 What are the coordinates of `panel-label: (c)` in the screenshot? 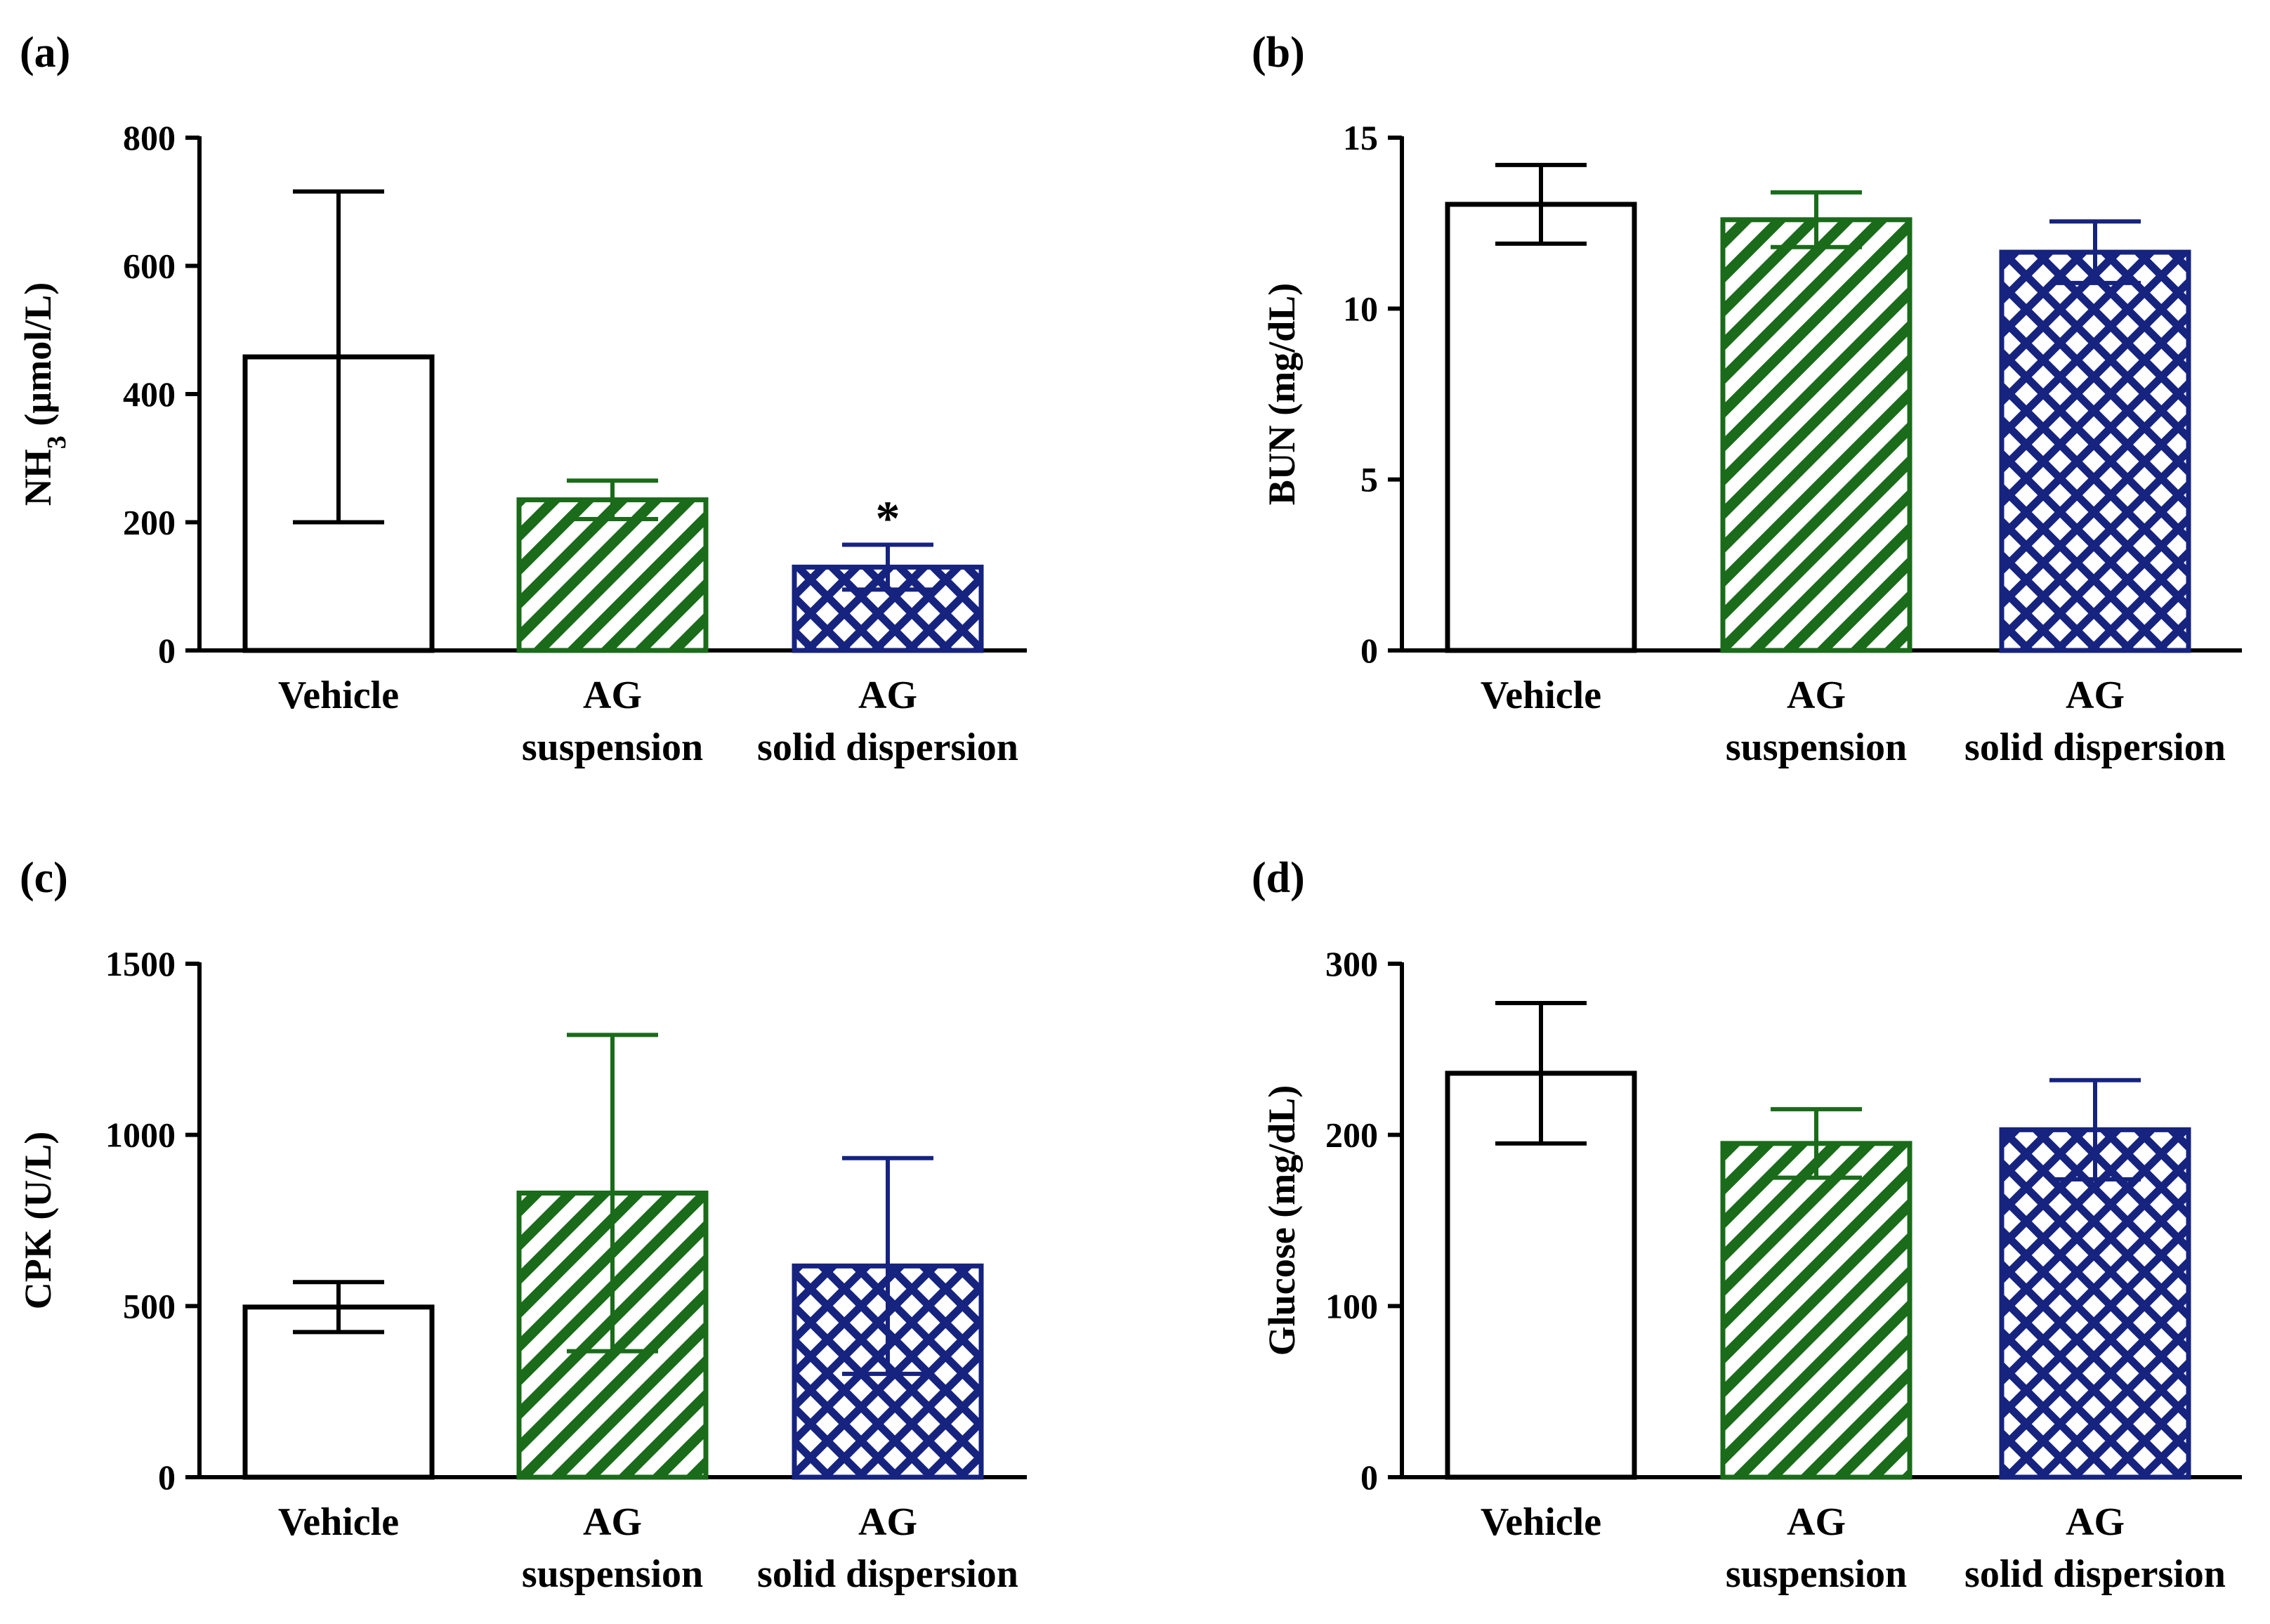 It's located at (44, 878).